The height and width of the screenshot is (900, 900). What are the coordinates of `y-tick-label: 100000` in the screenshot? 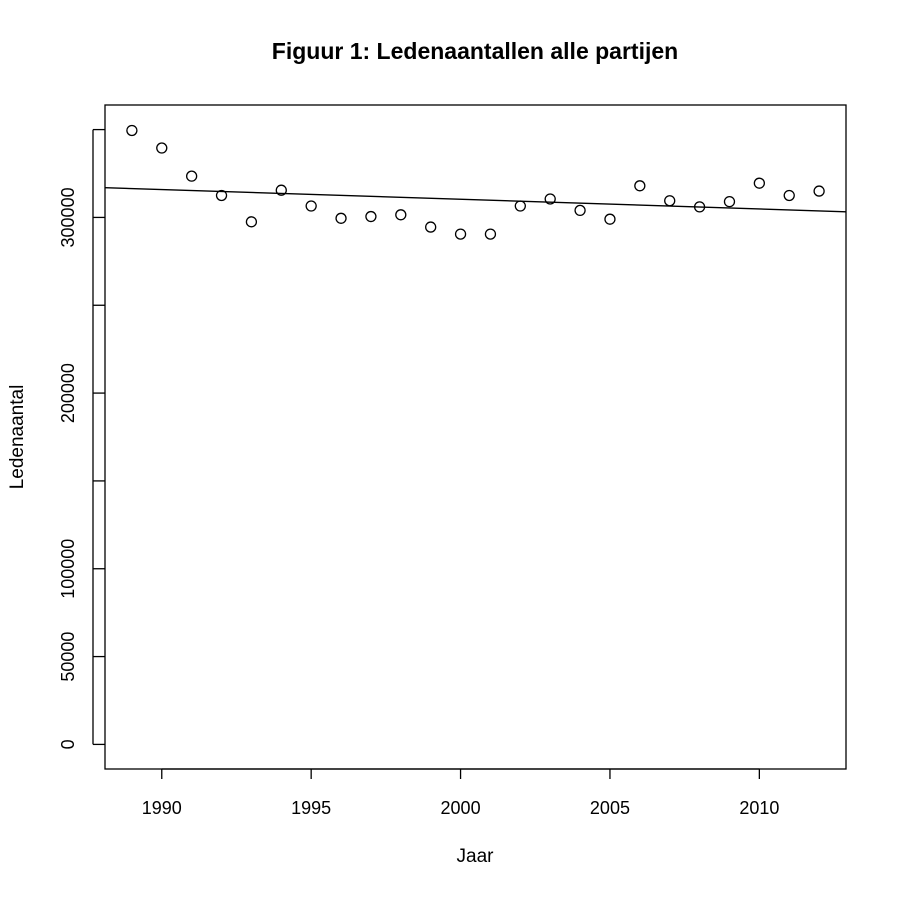 It's located at (68, 569).